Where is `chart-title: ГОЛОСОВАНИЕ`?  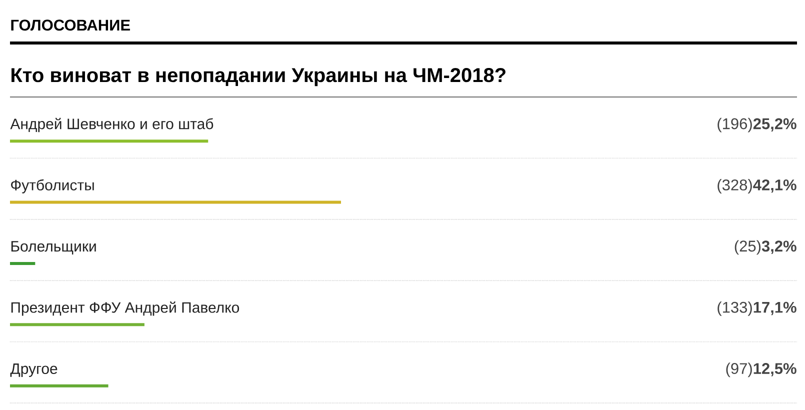 chart-title: ГОЛОСОВАНИЕ is located at coordinates (70, 25).